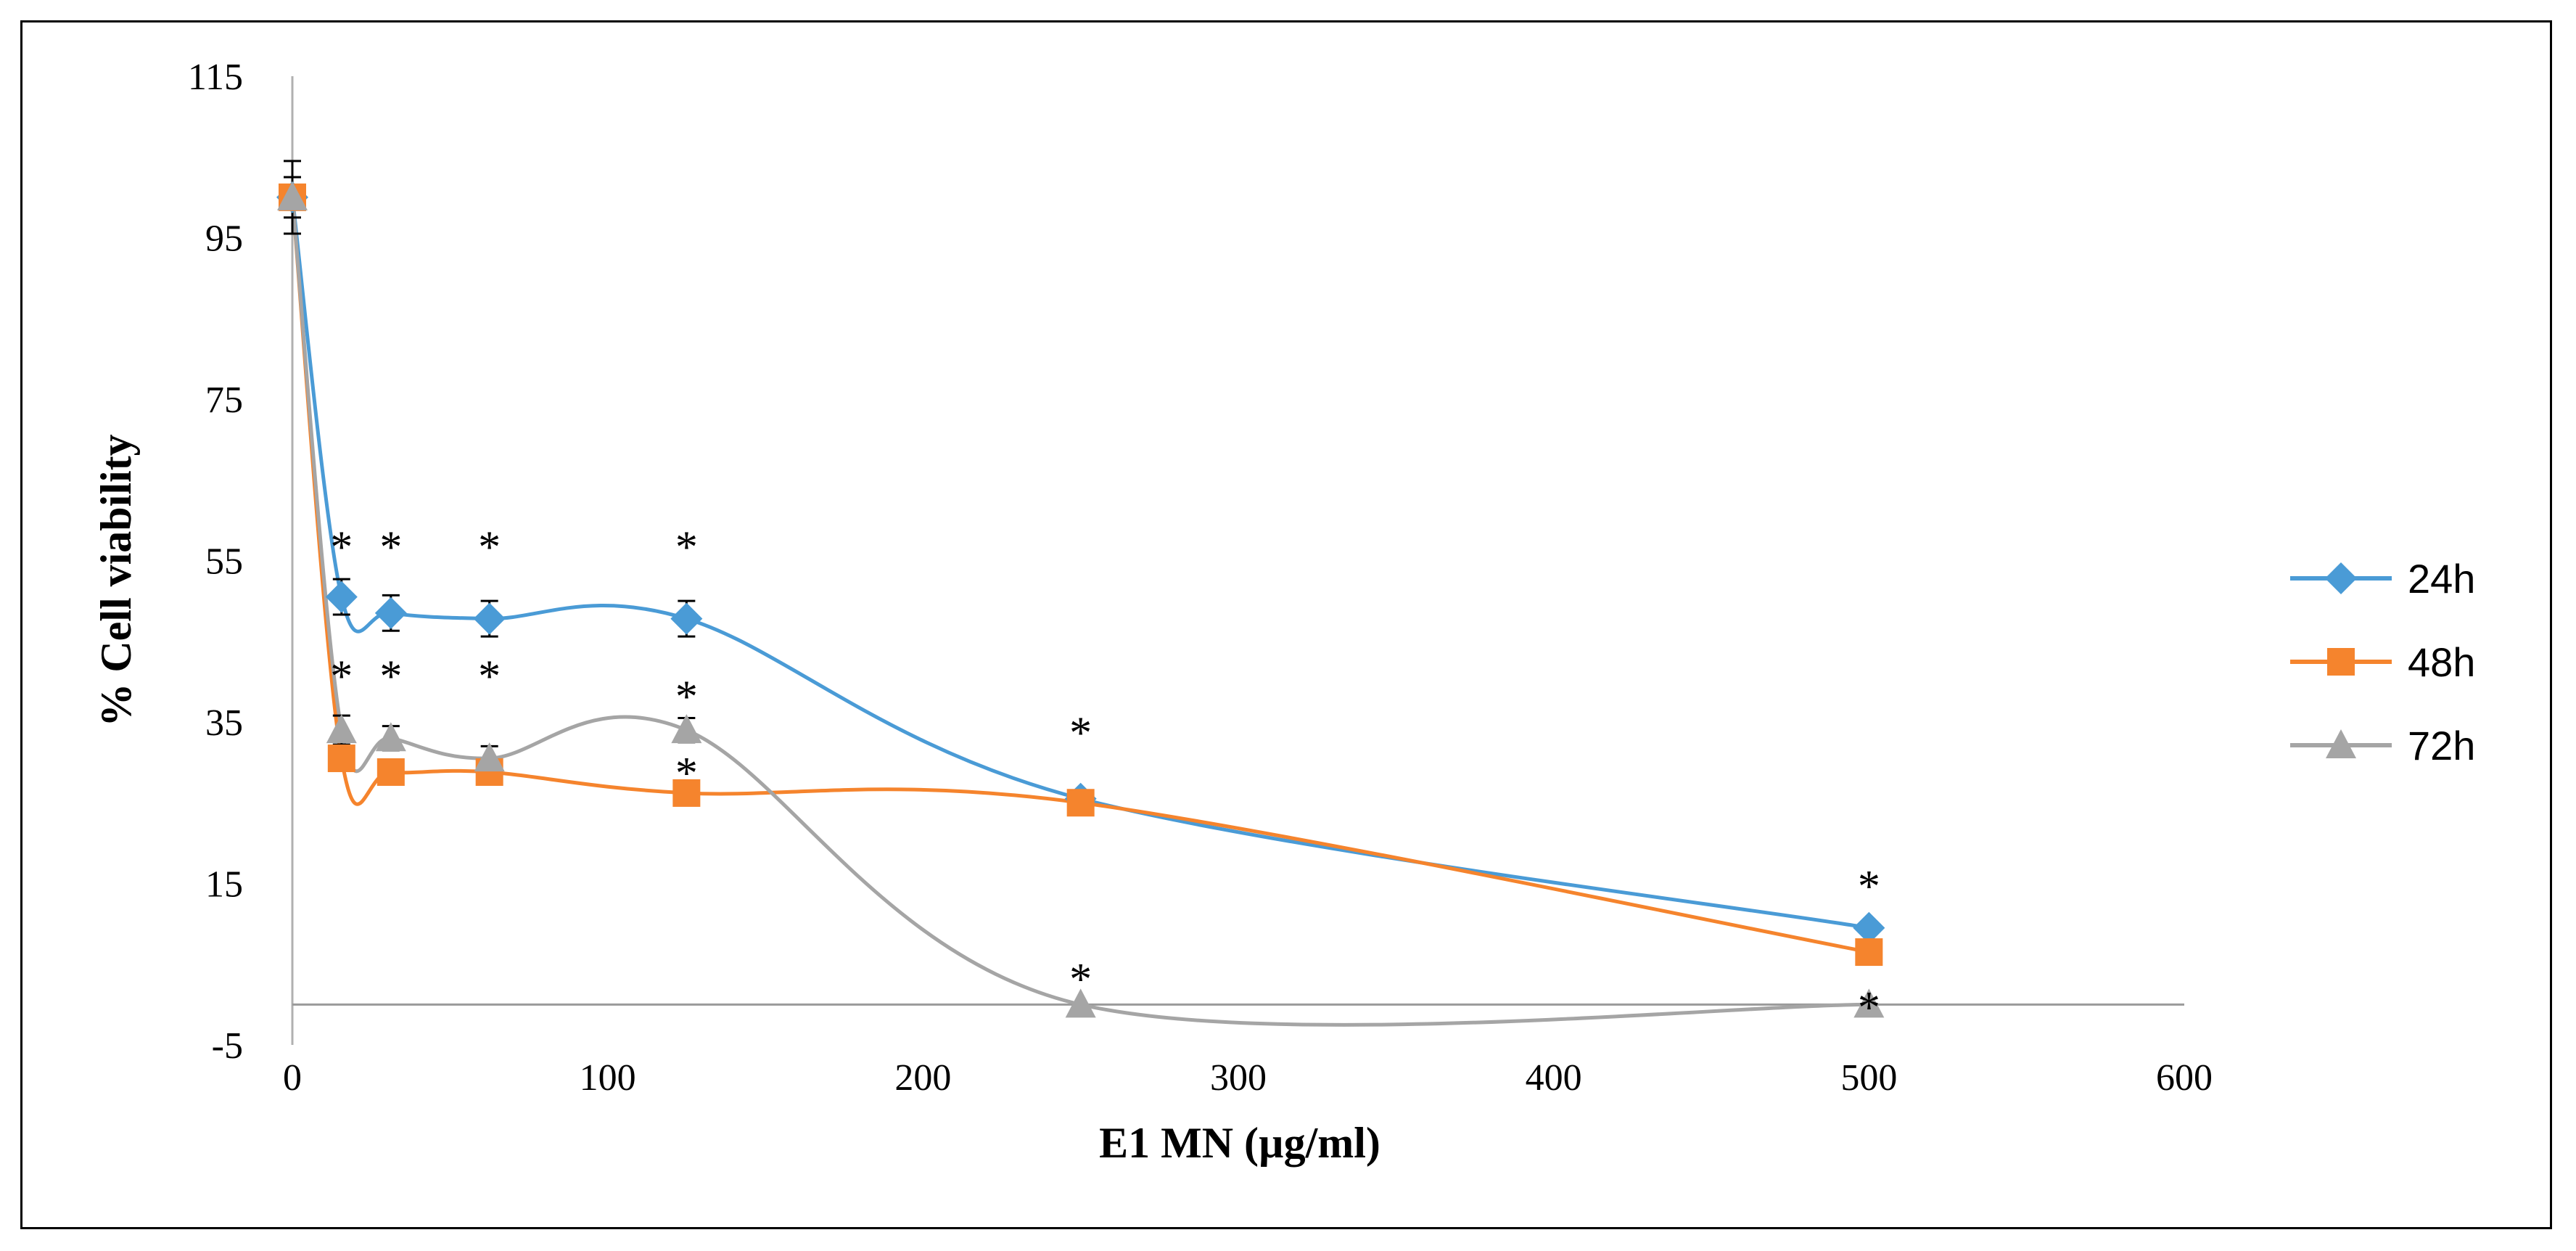  What do you see at coordinates (224, 723) in the screenshot?
I see `y-tick-label: 35` at bounding box center [224, 723].